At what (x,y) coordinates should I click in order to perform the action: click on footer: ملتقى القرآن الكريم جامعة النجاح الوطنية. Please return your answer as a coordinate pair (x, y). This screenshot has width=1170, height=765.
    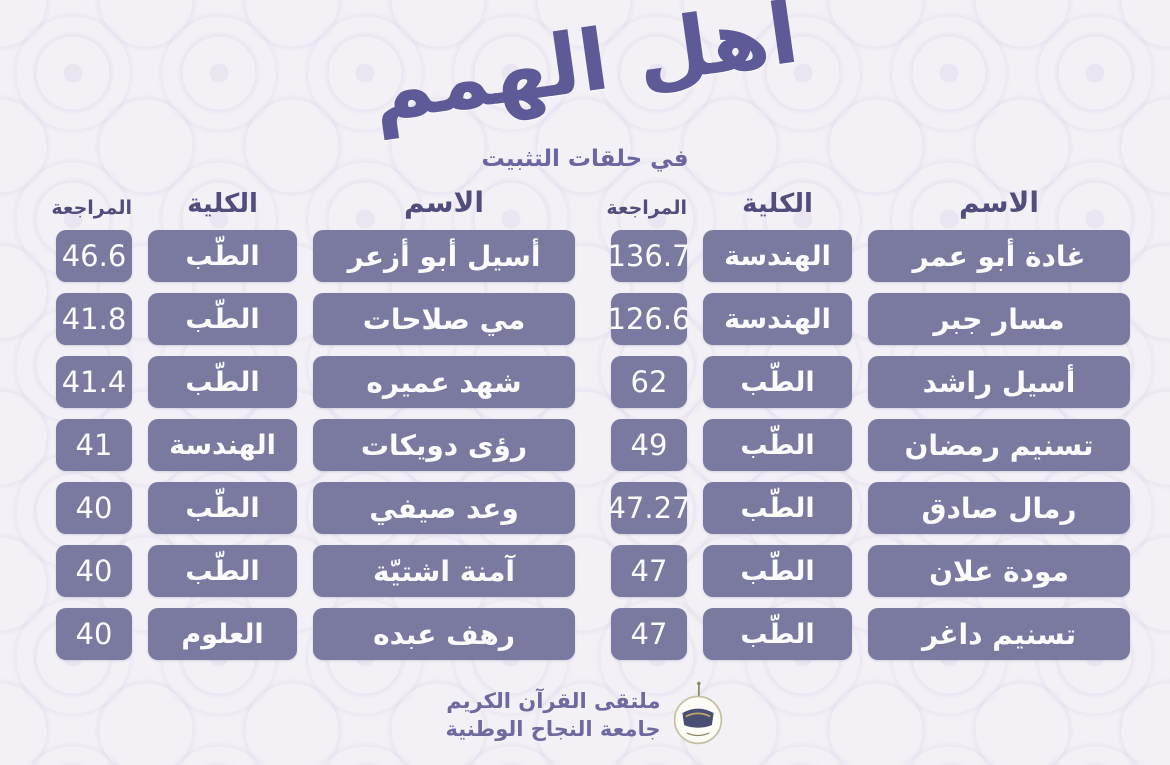
    Looking at the image, I should click on (585, 715).